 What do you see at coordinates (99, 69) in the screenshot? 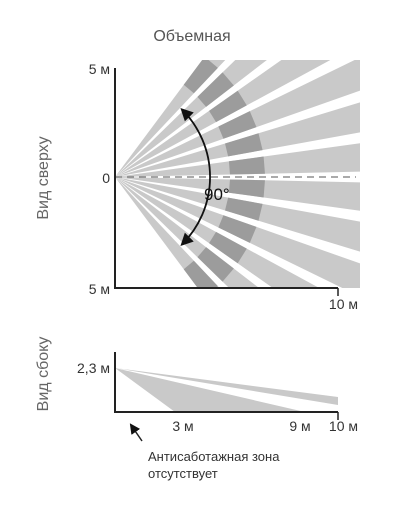
I see `top-tick-5m-upper: 5 м` at bounding box center [99, 69].